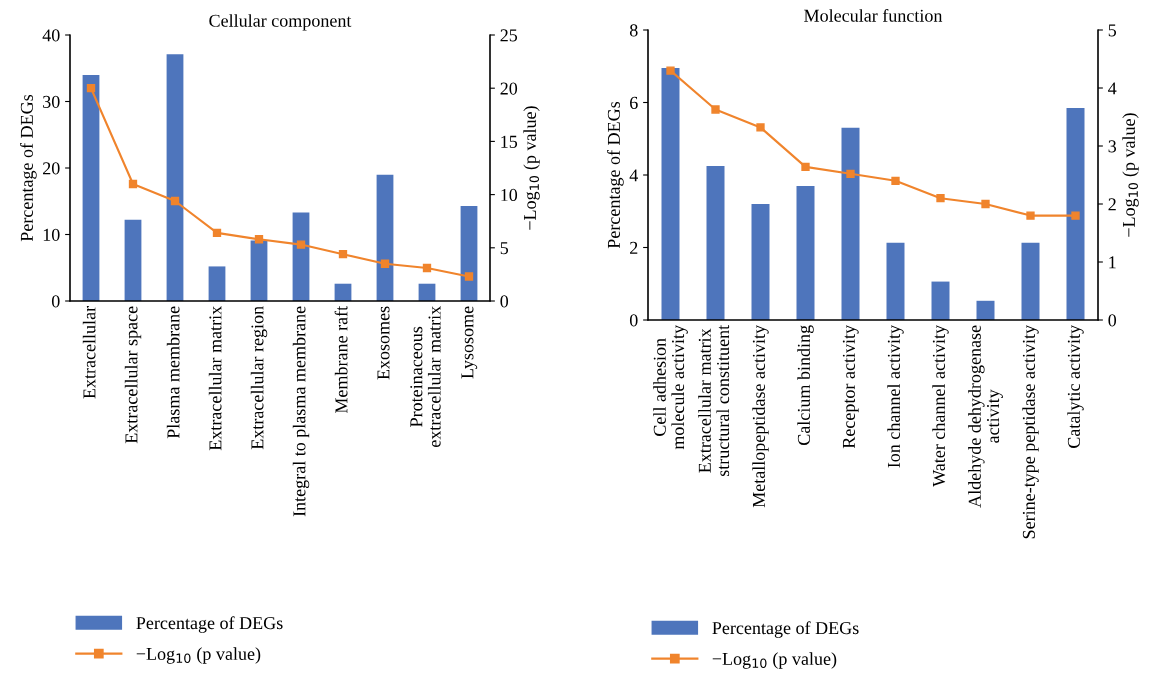 The height and width of the screenshot is (675, 1154). I want to click on chart-title: Molecular function, so click(873, 15).